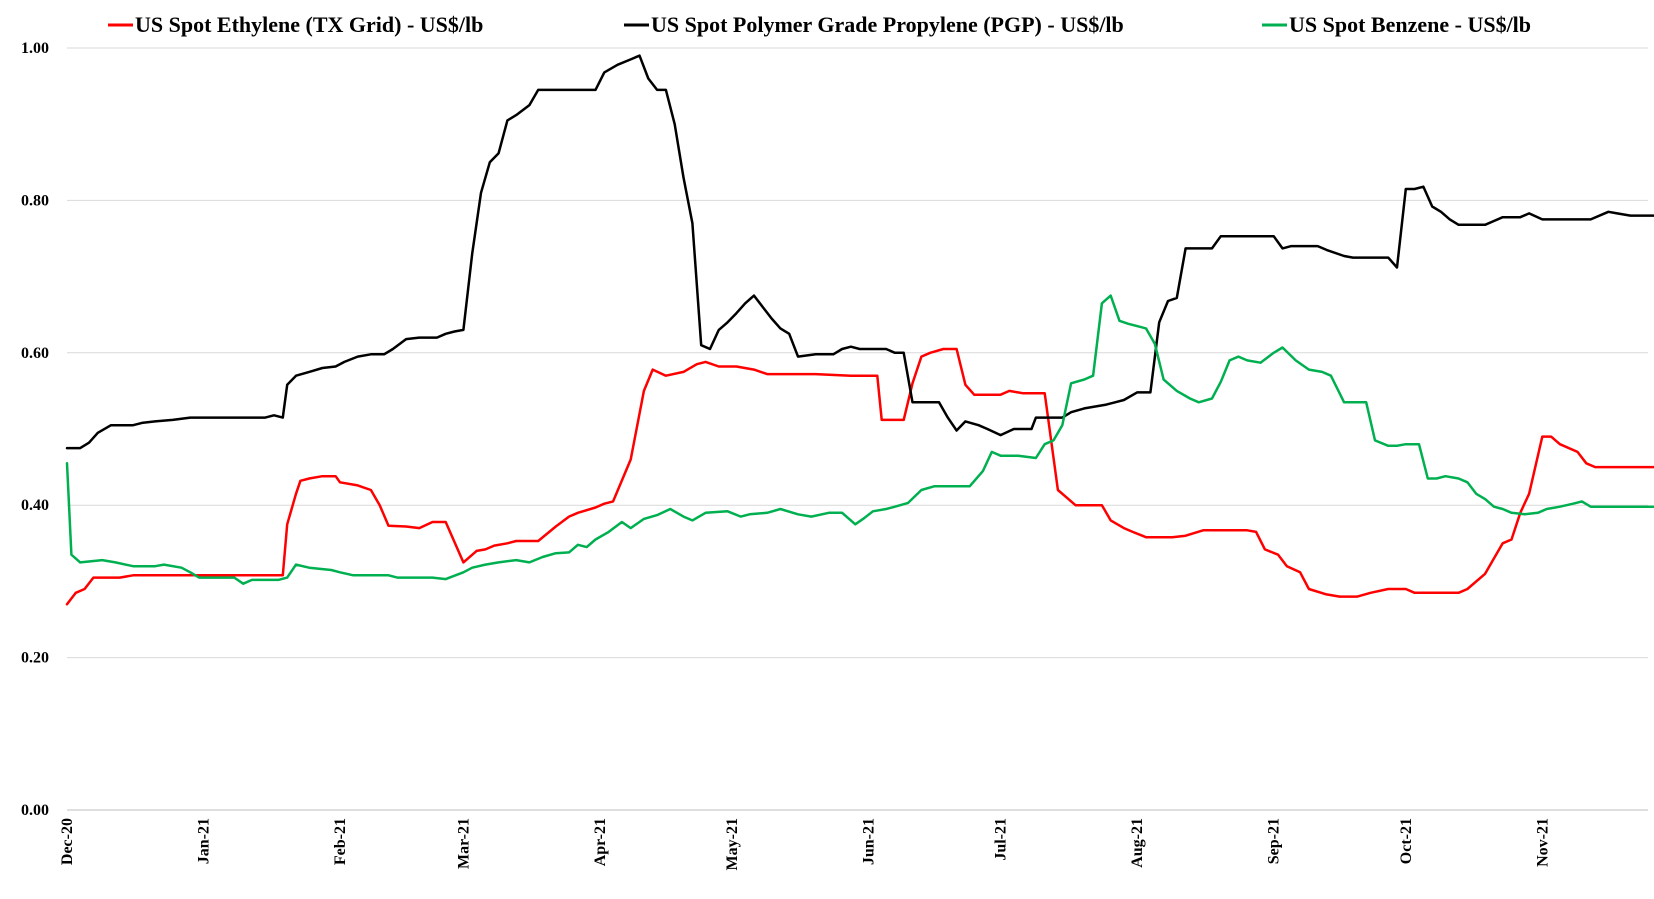 This screenshot has width=1654, height=899. I want to click on x-tick-label: Mar-21, so click(463, 843).